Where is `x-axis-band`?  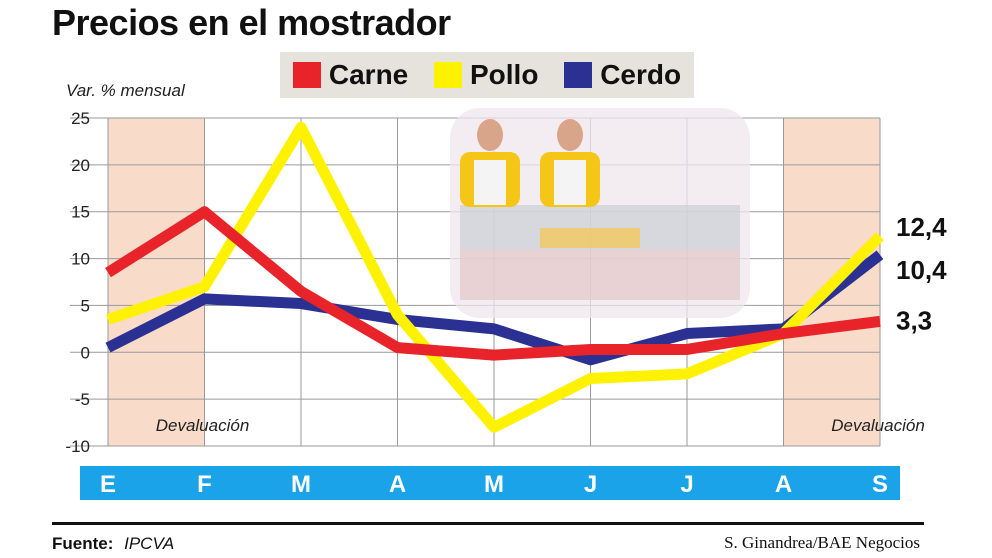 x-axis-band is located at coordinates (490, 483).